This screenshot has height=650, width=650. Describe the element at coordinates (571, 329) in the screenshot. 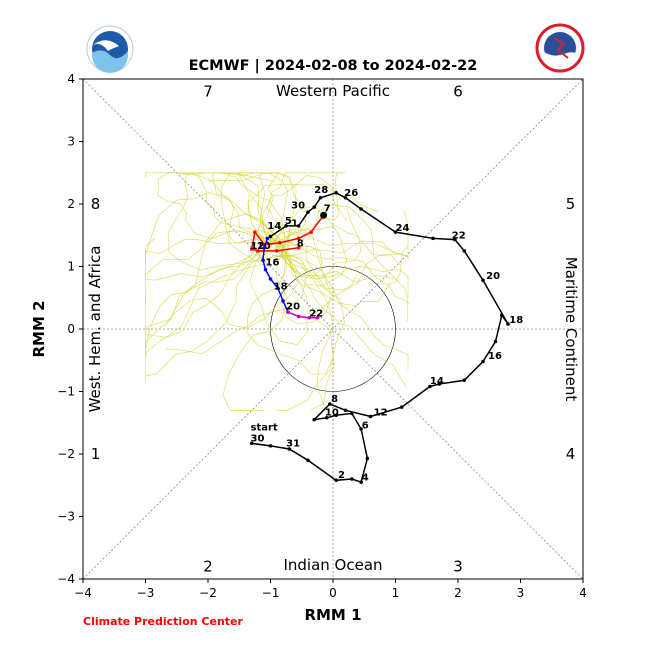

I see `region-label-right: Maritime Continent` at that location.